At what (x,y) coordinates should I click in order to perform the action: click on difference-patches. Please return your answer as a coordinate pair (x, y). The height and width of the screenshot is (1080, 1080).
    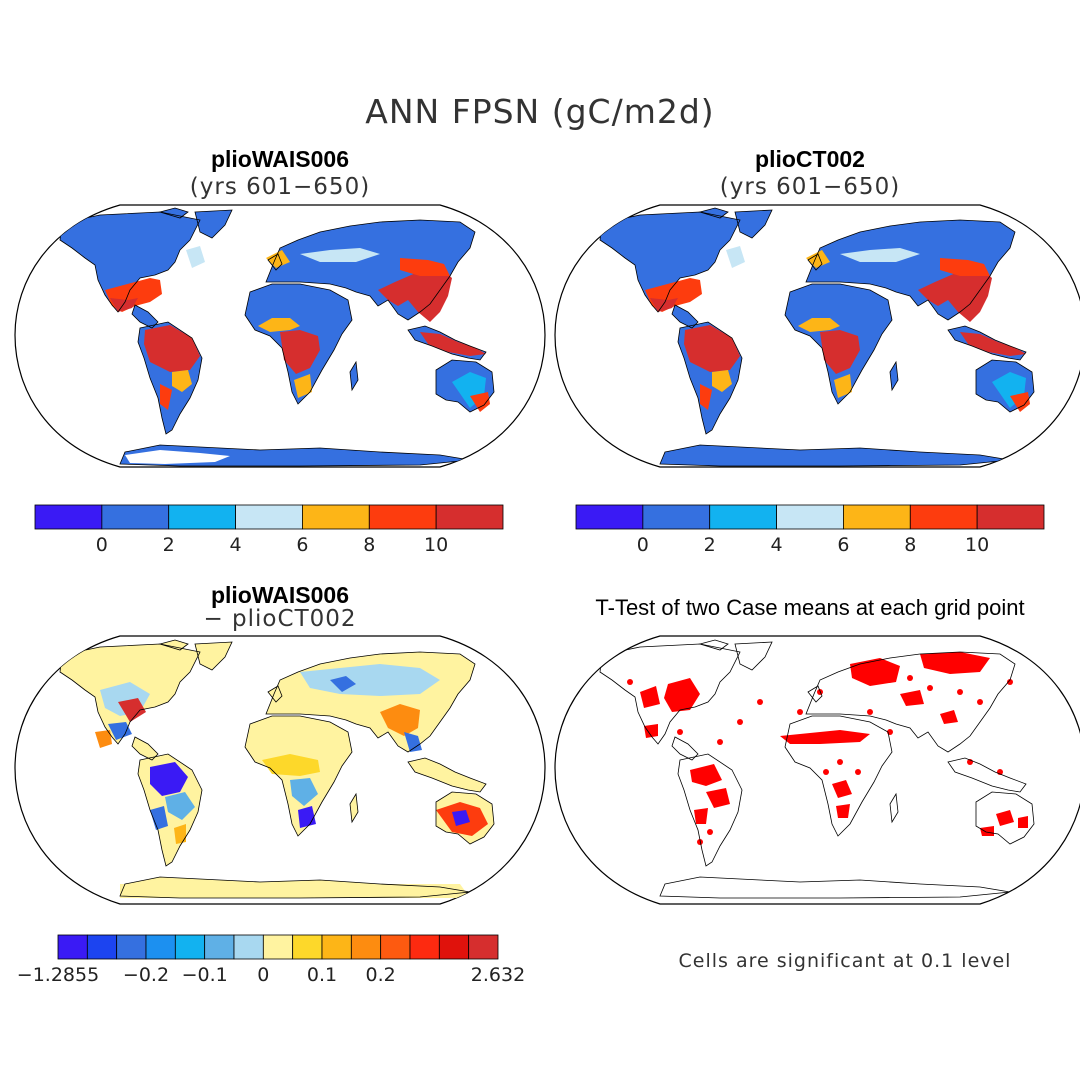
    Looking at the image, I should click on (291, 781).